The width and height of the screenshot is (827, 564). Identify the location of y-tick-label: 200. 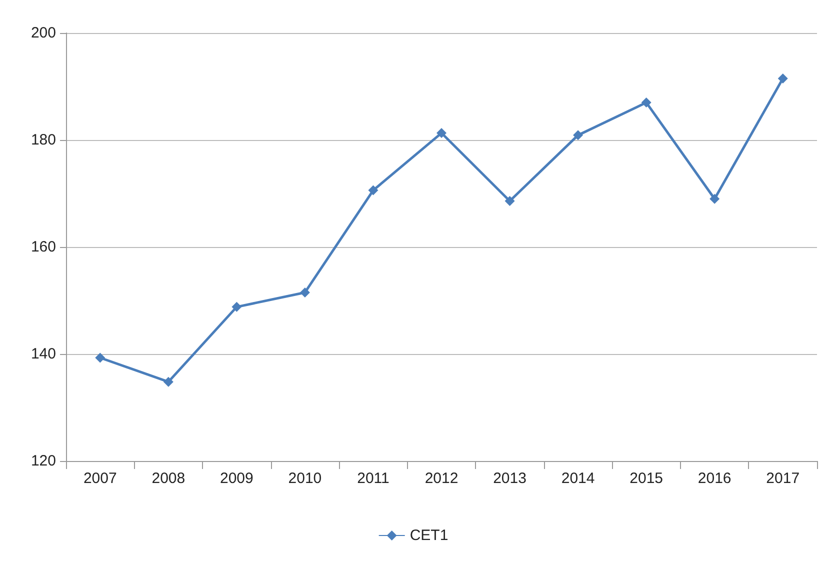
(43, 33).